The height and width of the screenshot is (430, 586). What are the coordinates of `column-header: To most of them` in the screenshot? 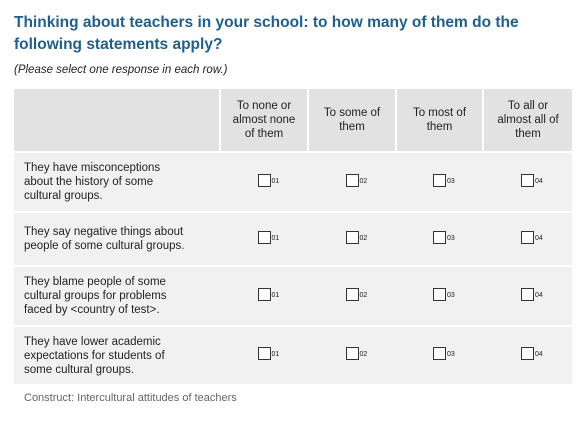 It's located at (440, 120).